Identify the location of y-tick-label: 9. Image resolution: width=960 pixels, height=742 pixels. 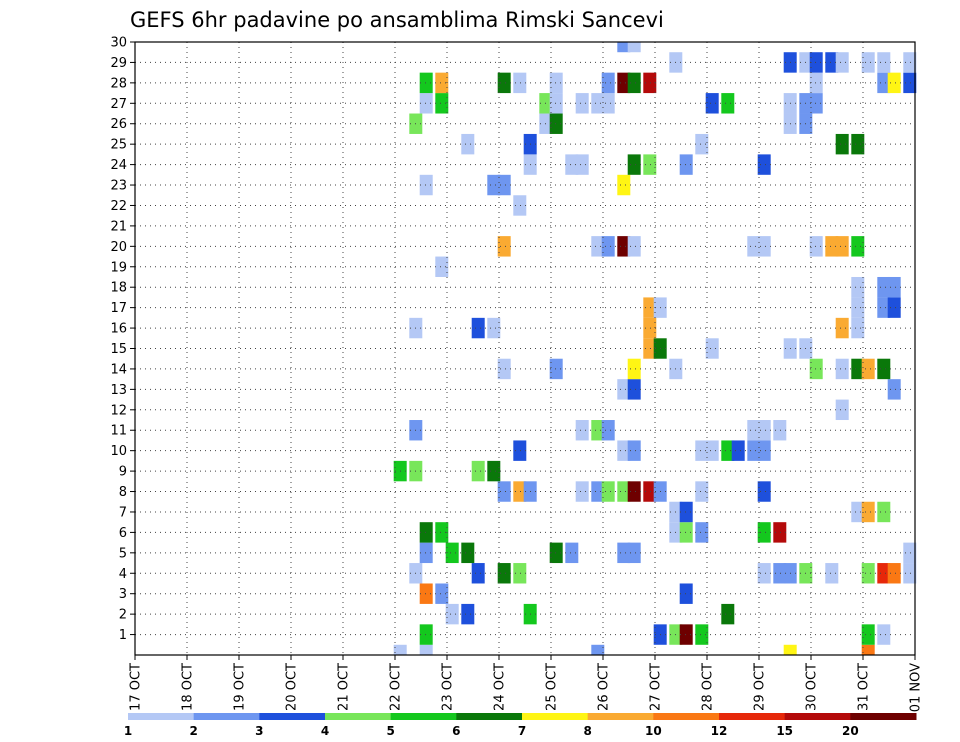
(123, 472).